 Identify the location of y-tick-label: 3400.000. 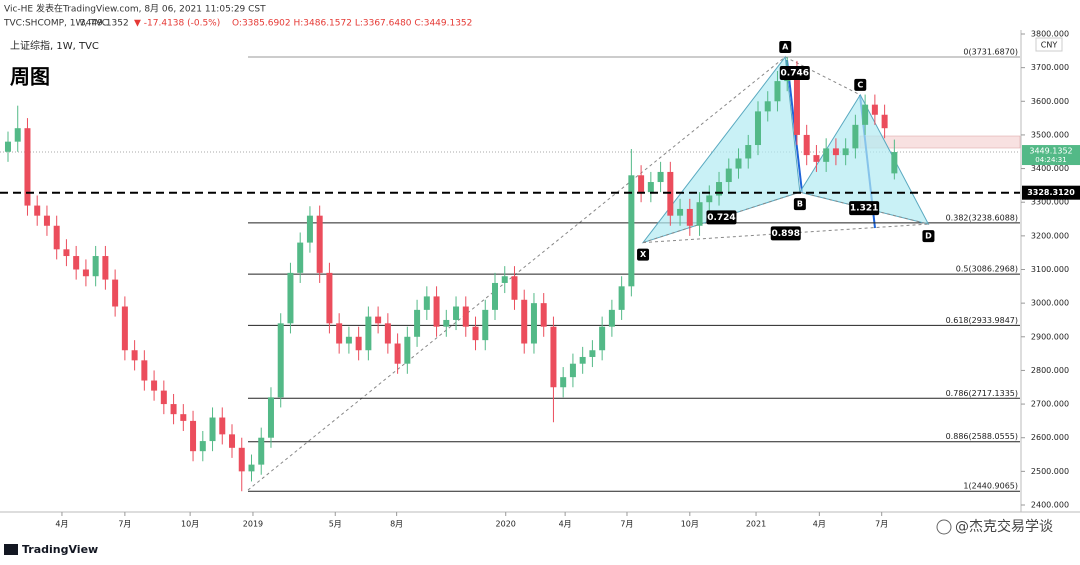
(1050, 168).